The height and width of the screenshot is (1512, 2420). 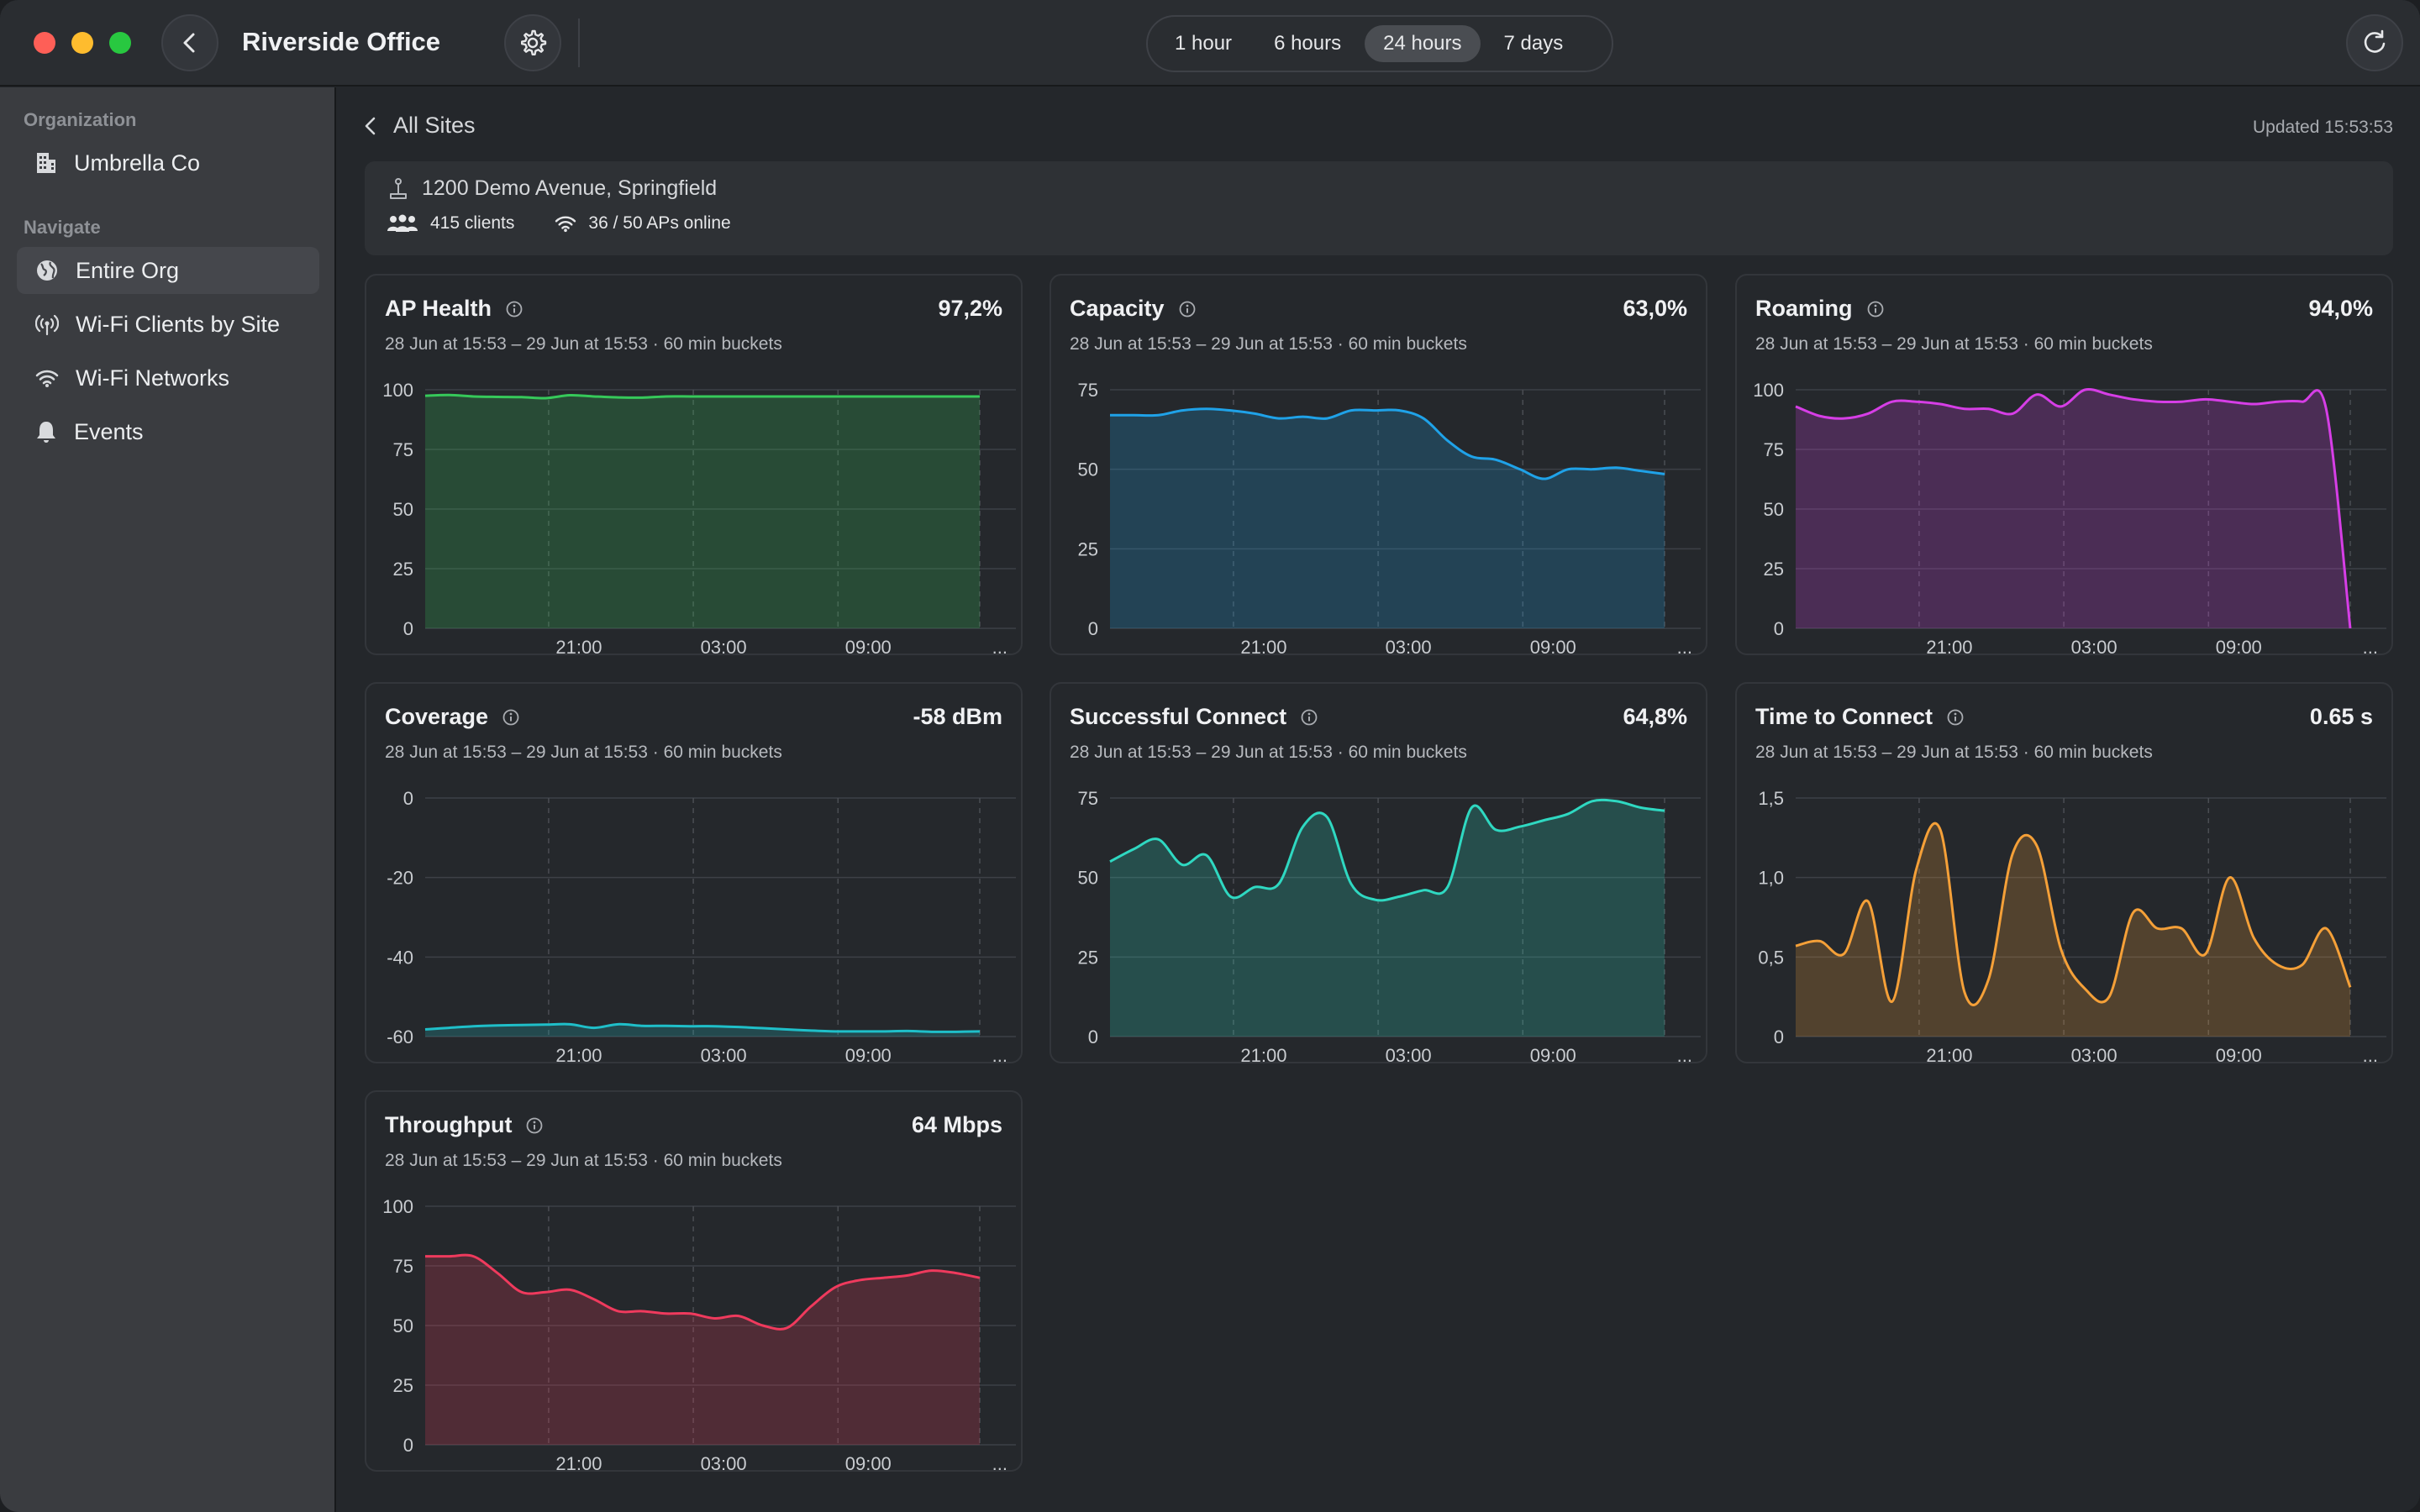 I want to click on card-title: AP Health, so click(x=438, y=308).